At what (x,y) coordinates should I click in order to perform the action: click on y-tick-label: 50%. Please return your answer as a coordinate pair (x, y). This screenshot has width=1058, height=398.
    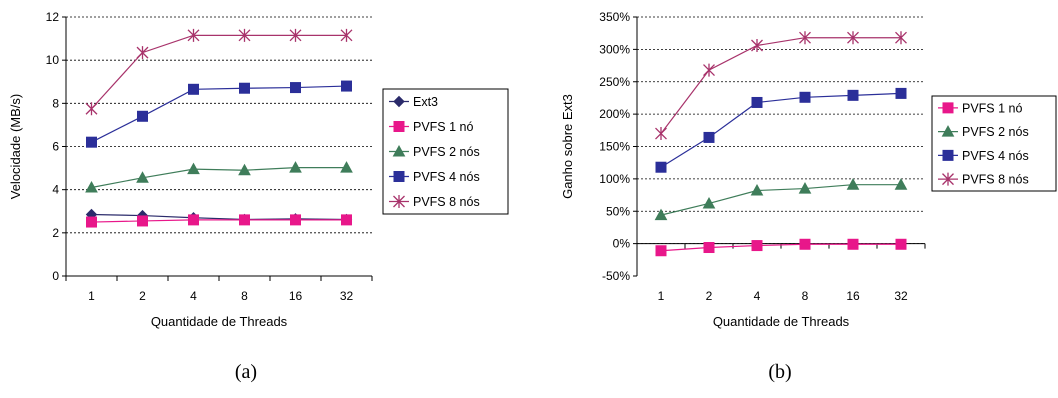
    Looking at the image, I should click on (618, 211).